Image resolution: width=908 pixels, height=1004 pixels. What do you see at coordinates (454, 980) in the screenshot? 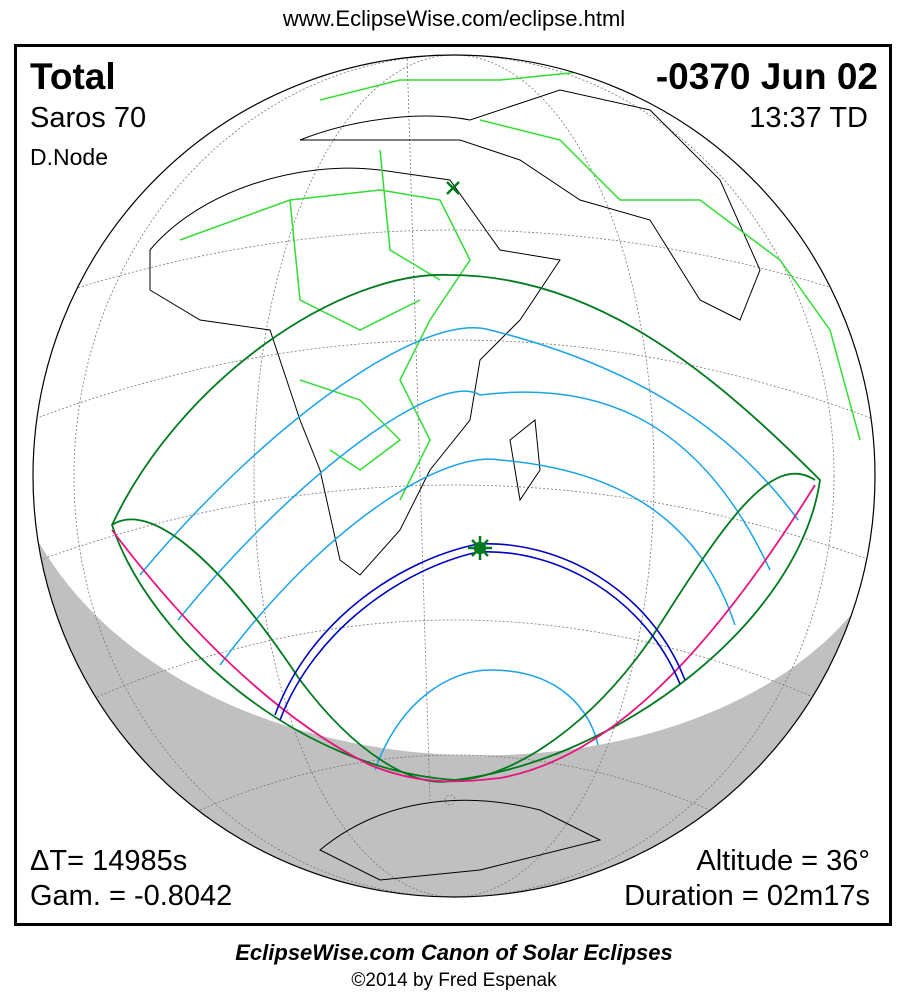
I see `footer-copyright: ©2014 by Fred Espenak` at bounding box center [454, 980].